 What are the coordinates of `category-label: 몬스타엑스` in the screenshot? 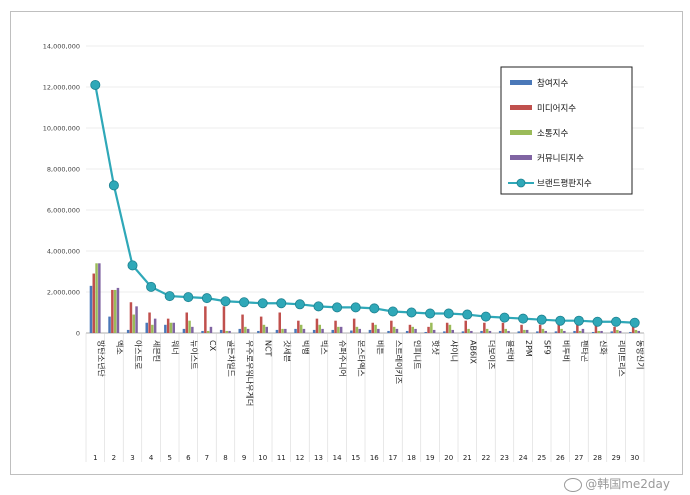 It's located at (362, 358).